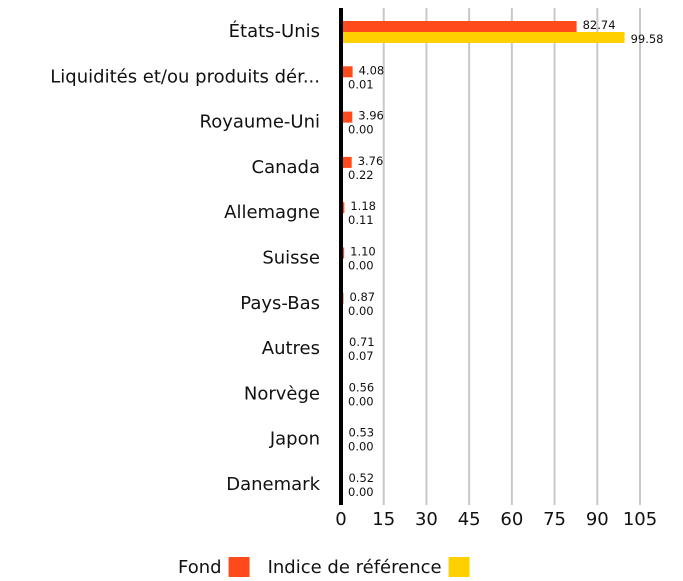 This screenshot has width=683, height=581. What do you see at coordinates (355, 567) in the screenshot?
I see `legend-label: Indice de référence` at bounding box center [355, 567].